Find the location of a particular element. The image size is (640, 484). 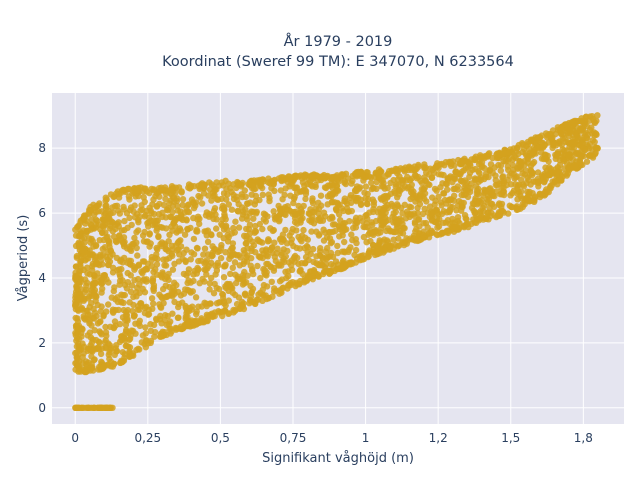

x-tick-label: 0 is located at coordinates (75, 438).